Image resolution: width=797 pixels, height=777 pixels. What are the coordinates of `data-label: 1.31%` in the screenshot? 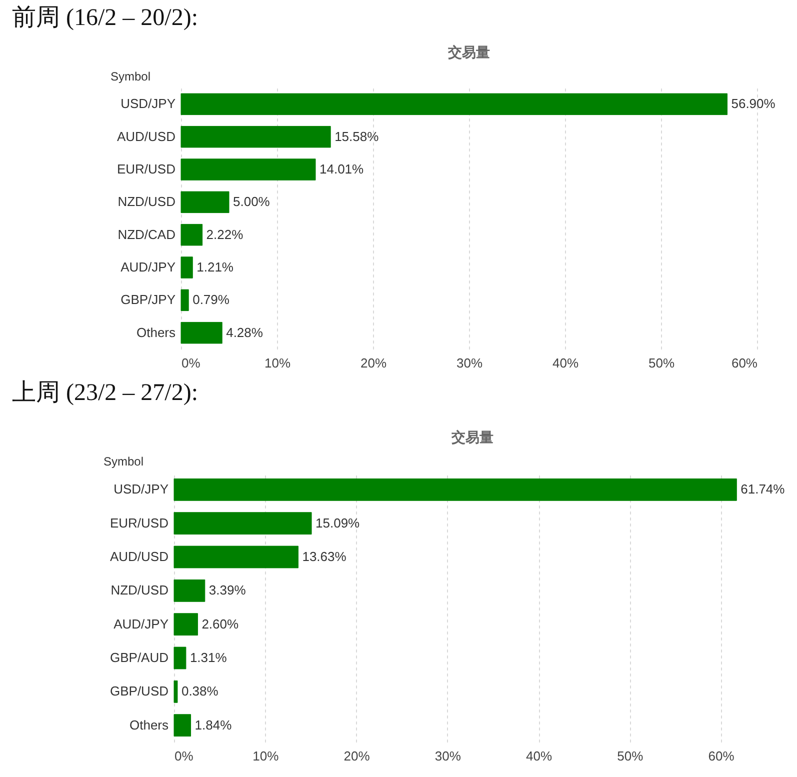 It's located at (209, 657).